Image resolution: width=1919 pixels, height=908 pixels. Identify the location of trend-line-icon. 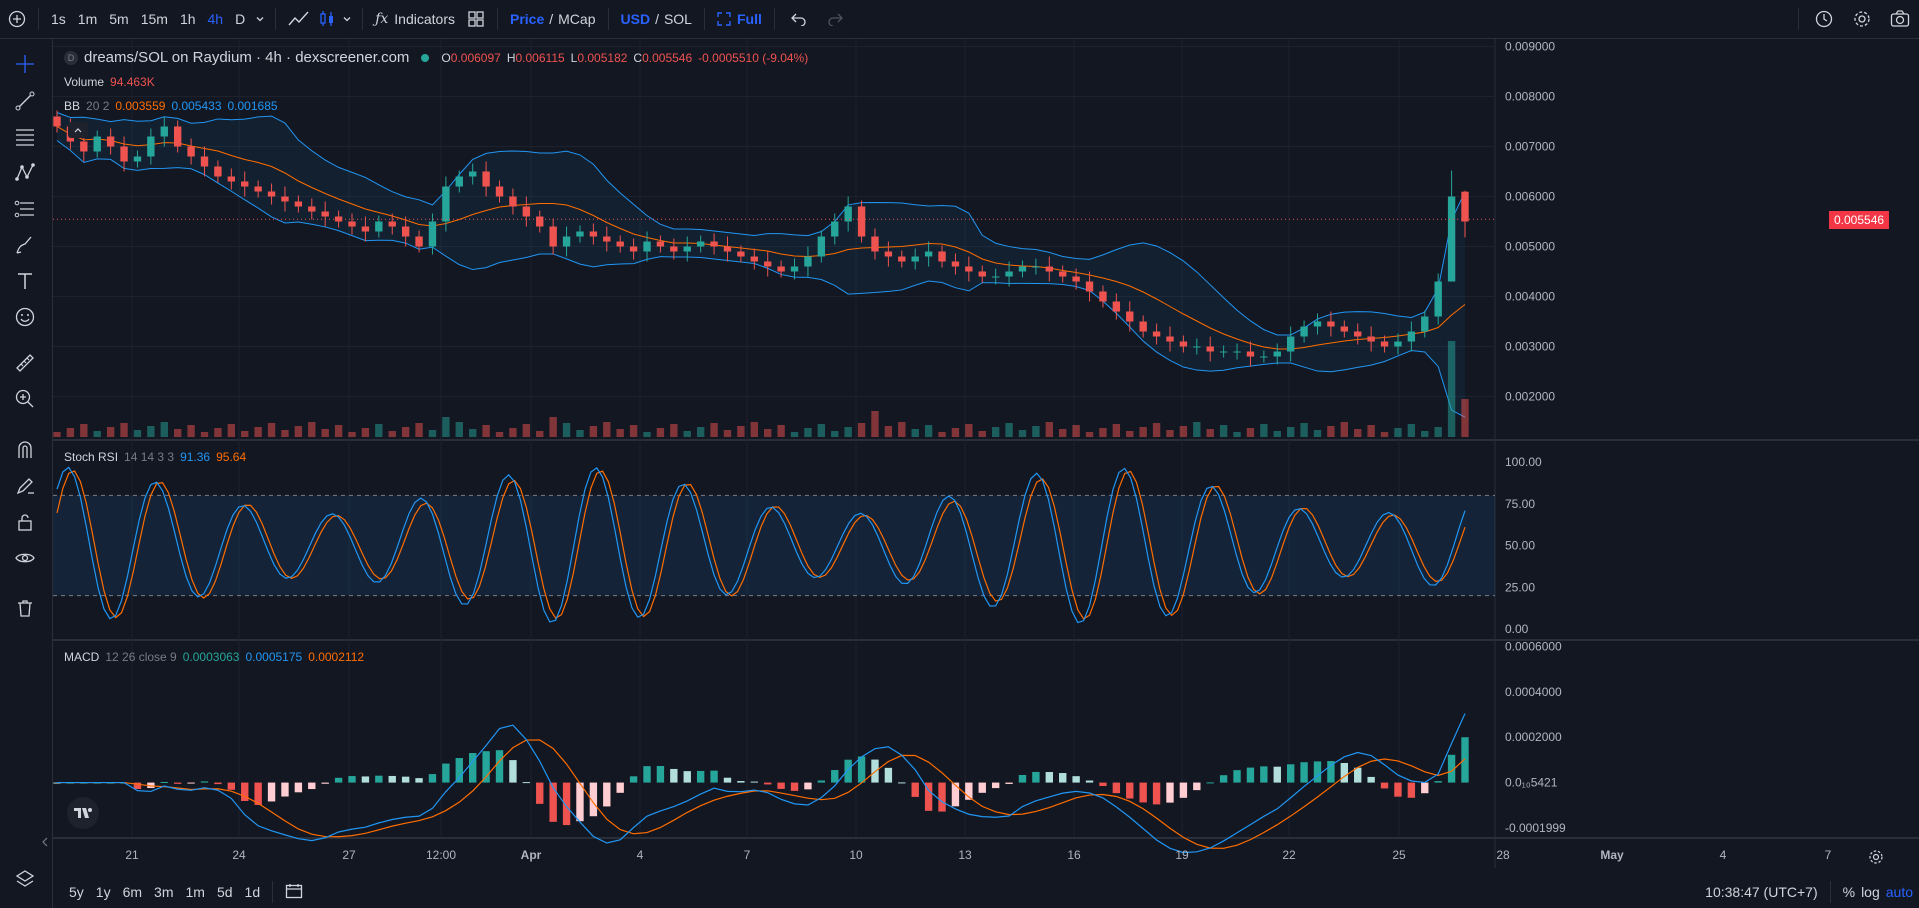
(25, 101).